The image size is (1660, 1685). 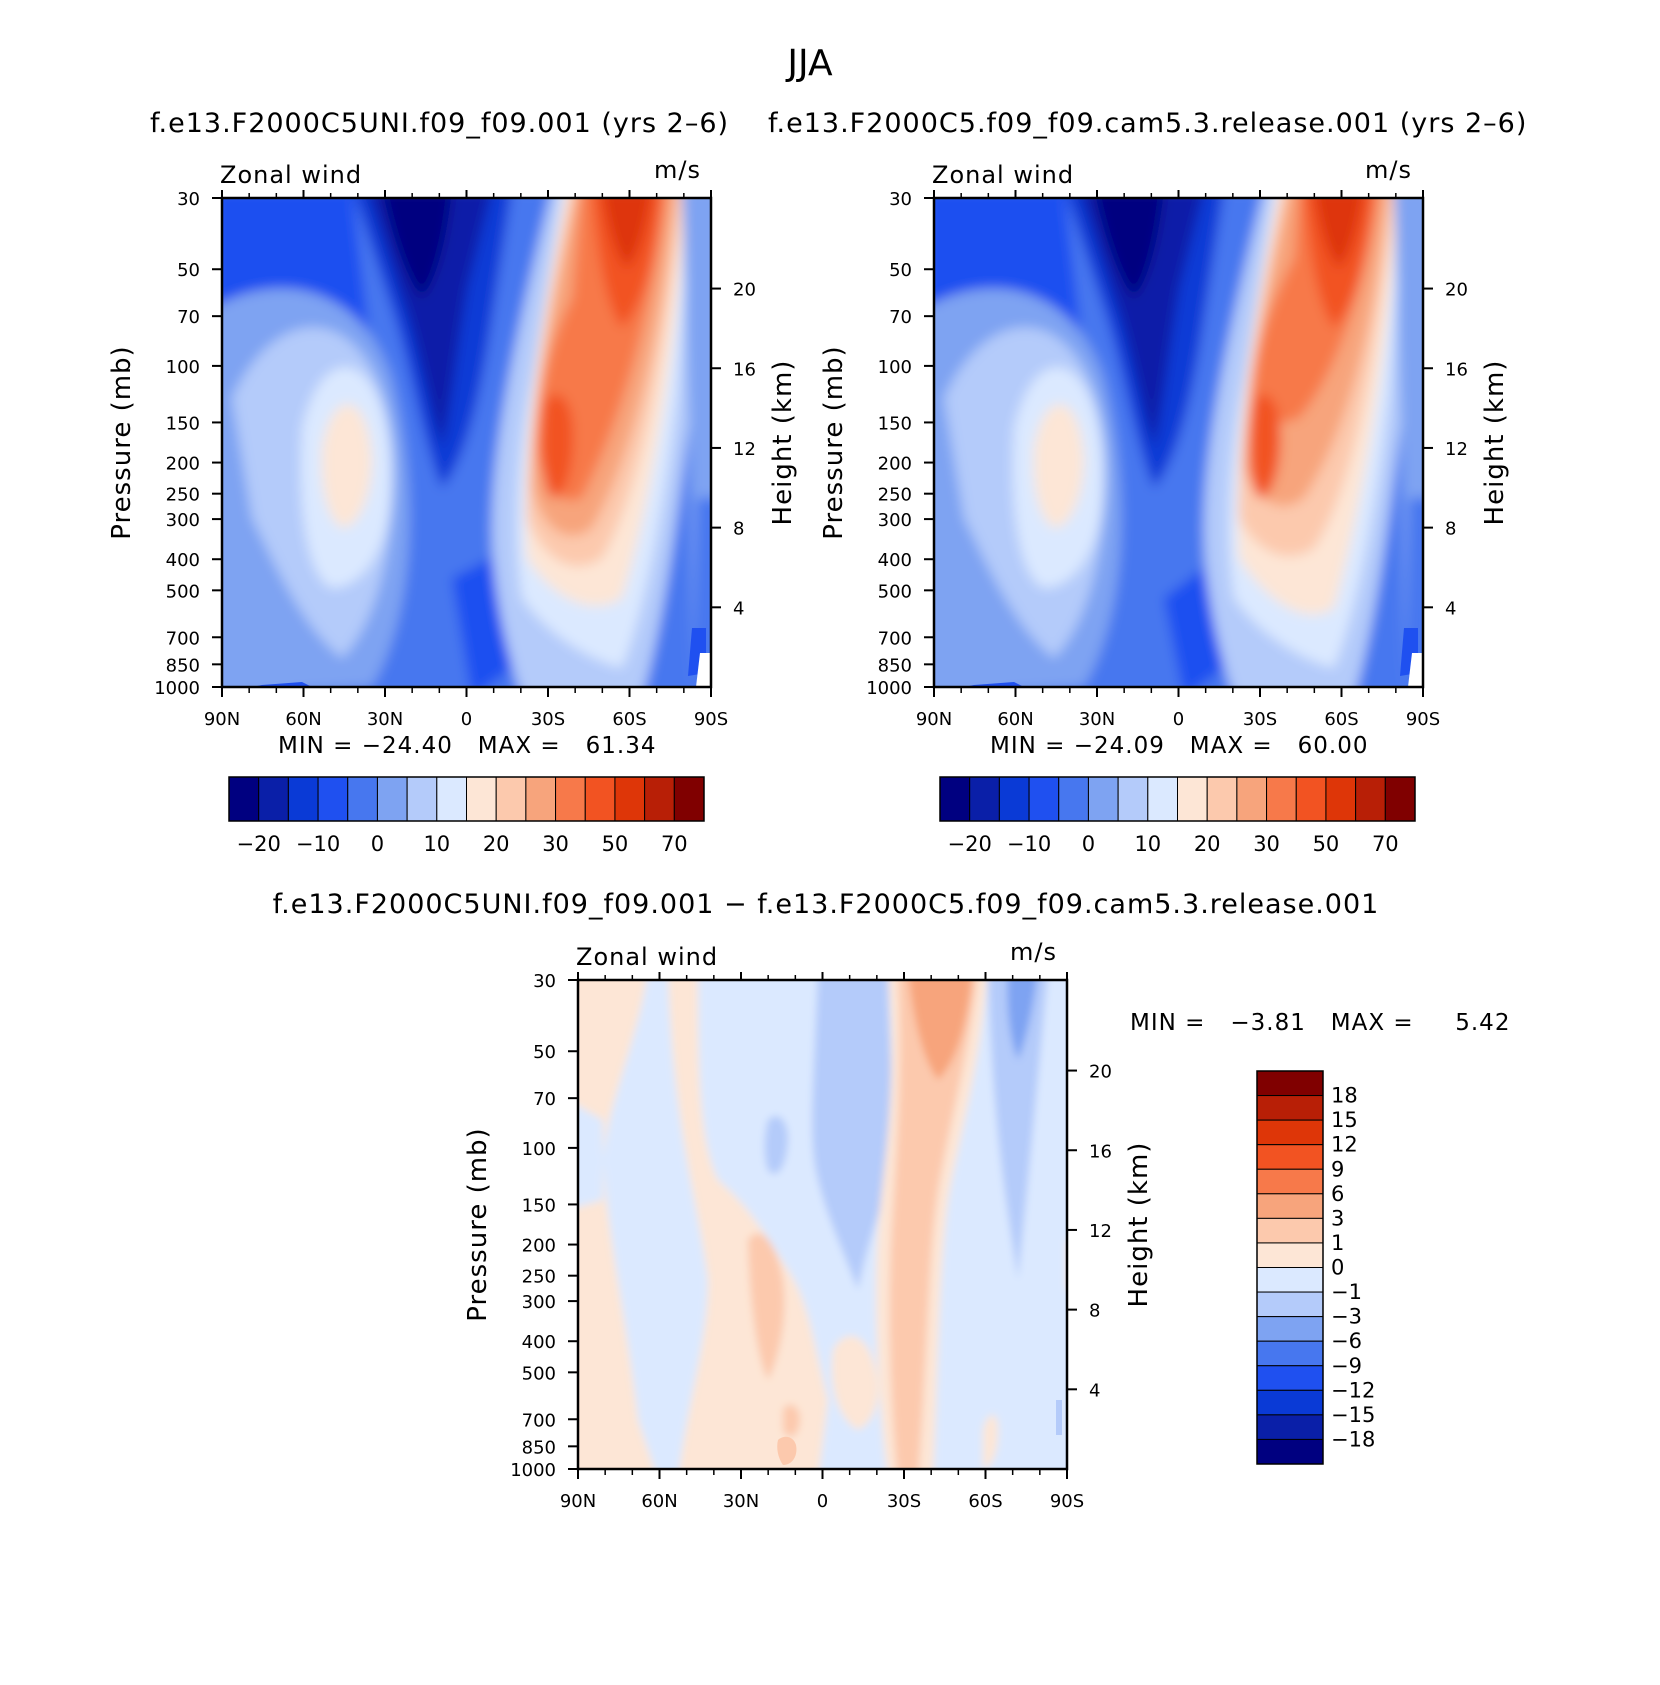 What do you see at coordinates (1385, 844) in the screenshot?
I see `colorbar-label: 70` at bounding box center [1385, 844].